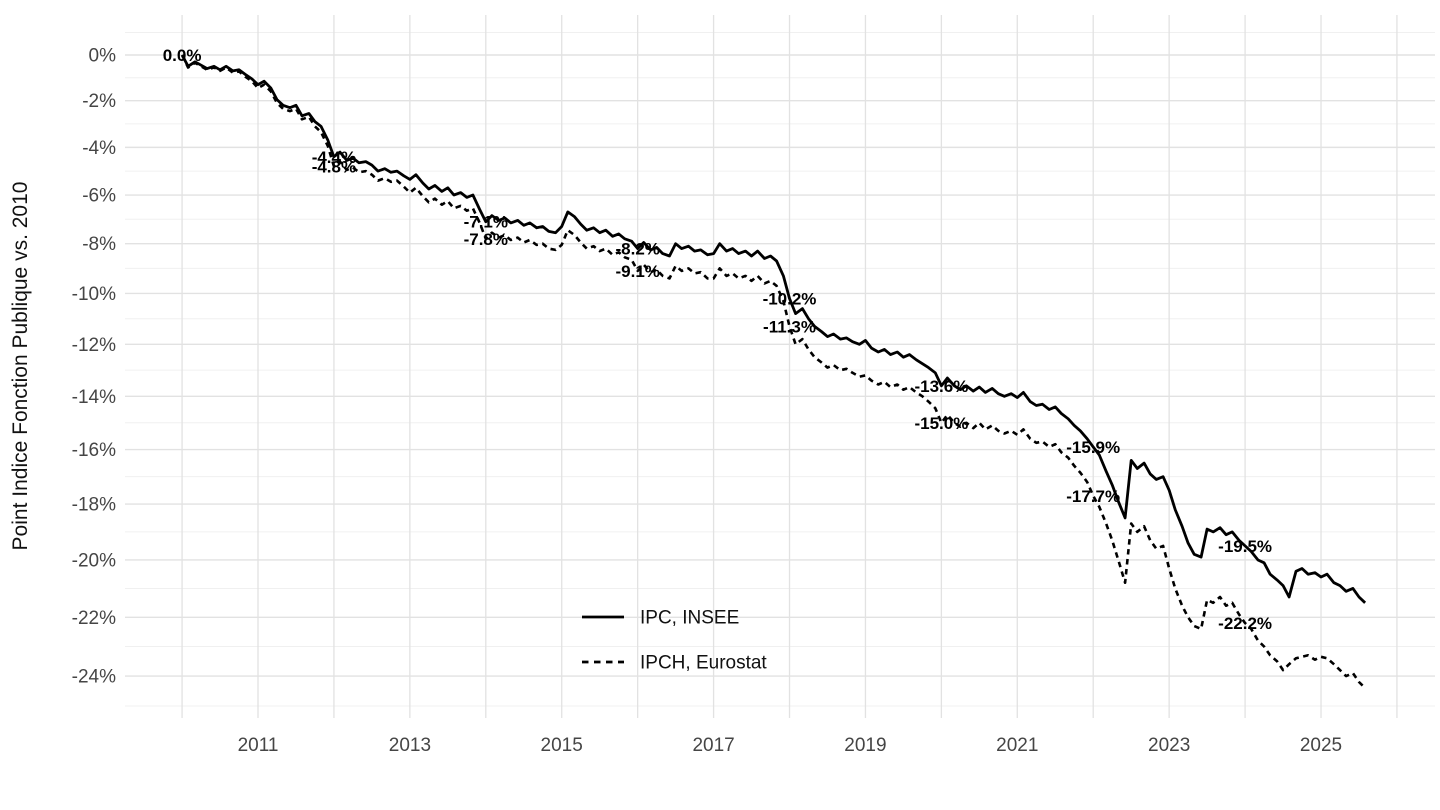  I want to click on y-axis-tick-label: -14%, so click(94, 397).